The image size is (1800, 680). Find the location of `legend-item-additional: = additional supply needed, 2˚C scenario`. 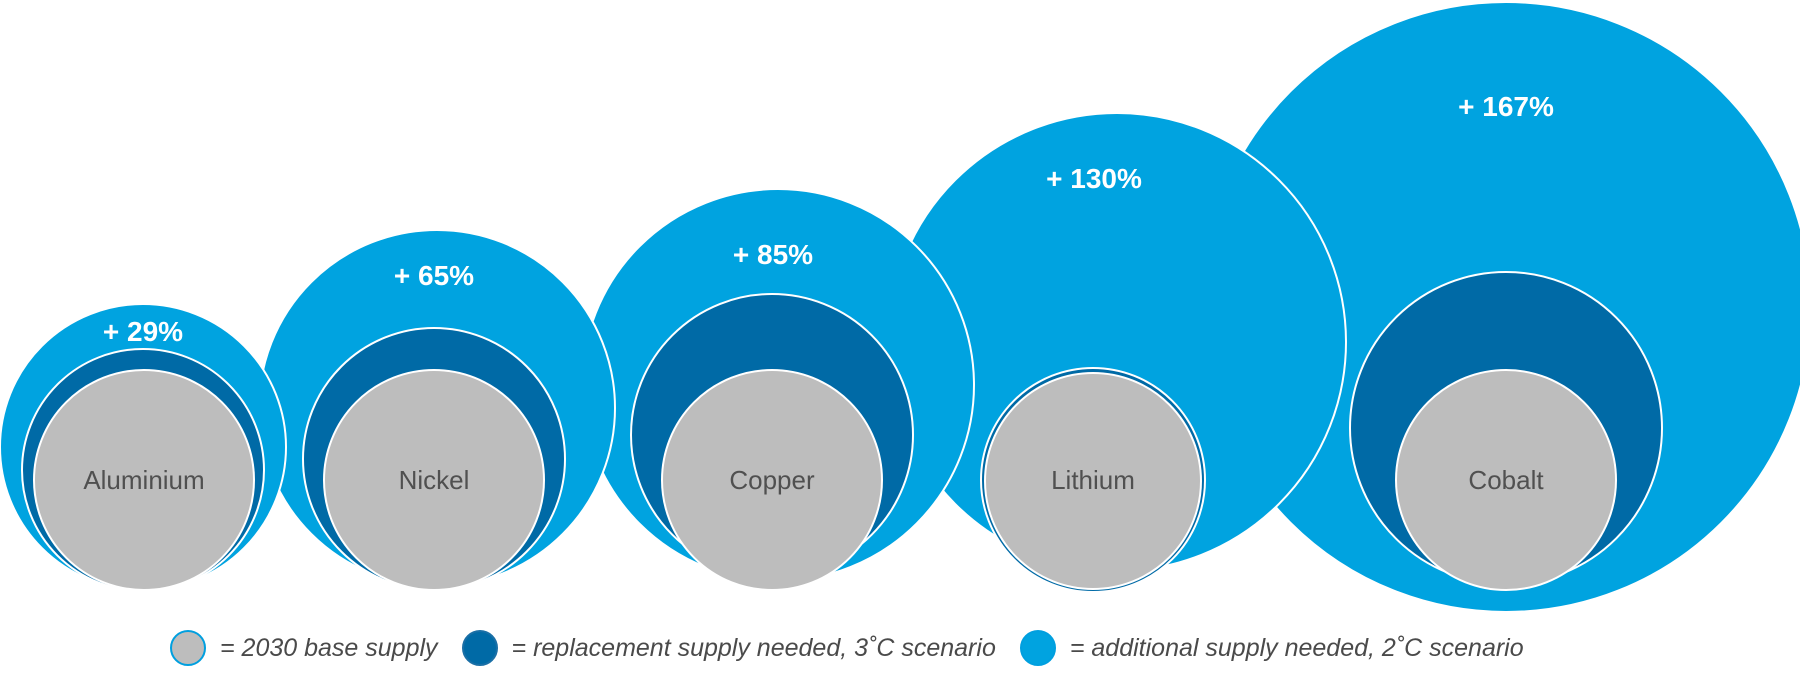

legend-item-additional: = additional supply needed, 2˚C scenario is located at coordinates (1271, 648).